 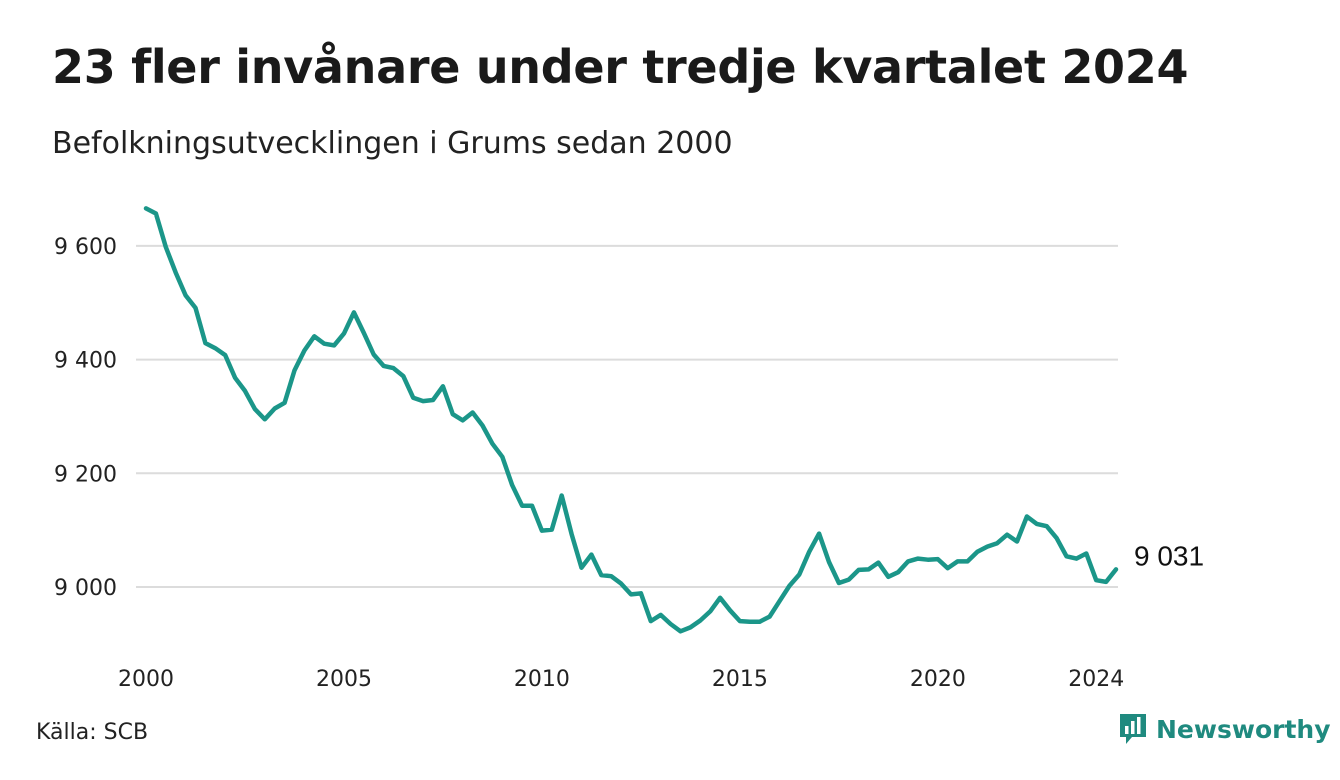 I want to click on end-label-group: 9 031, so click(x=1169, y=555).